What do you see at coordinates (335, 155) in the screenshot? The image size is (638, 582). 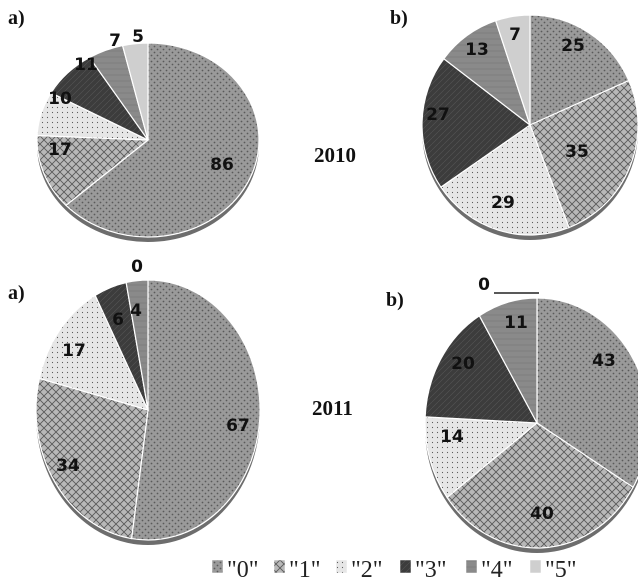 I see `year-label-2010: 2010` at bounding box center [335, 155].